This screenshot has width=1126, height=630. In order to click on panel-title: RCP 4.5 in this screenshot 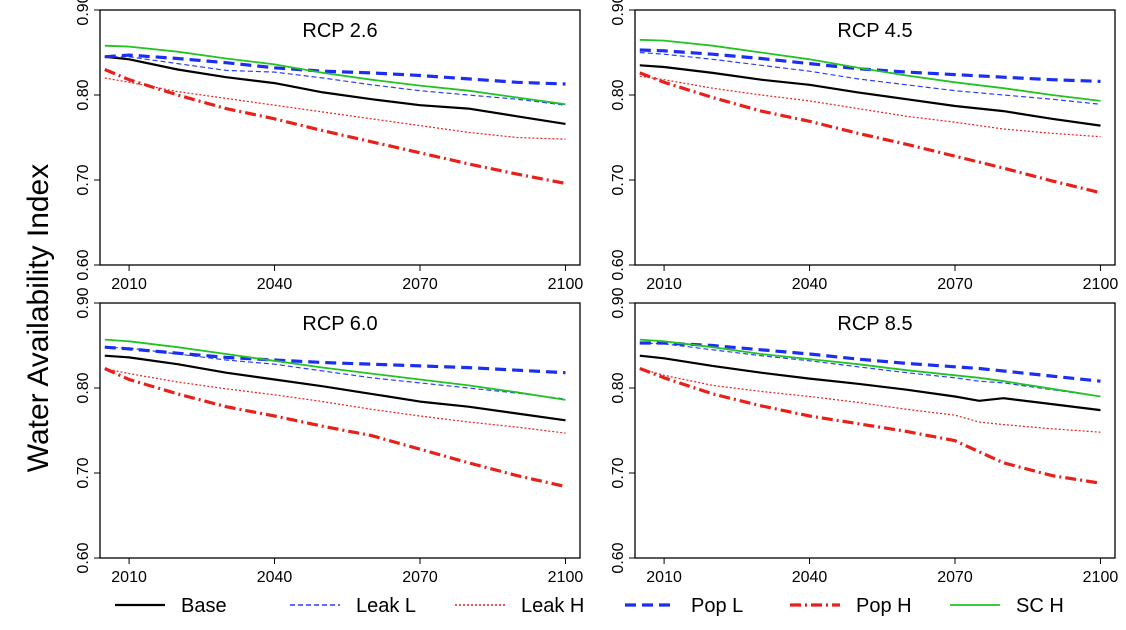, I will do `click(874, 31)`.